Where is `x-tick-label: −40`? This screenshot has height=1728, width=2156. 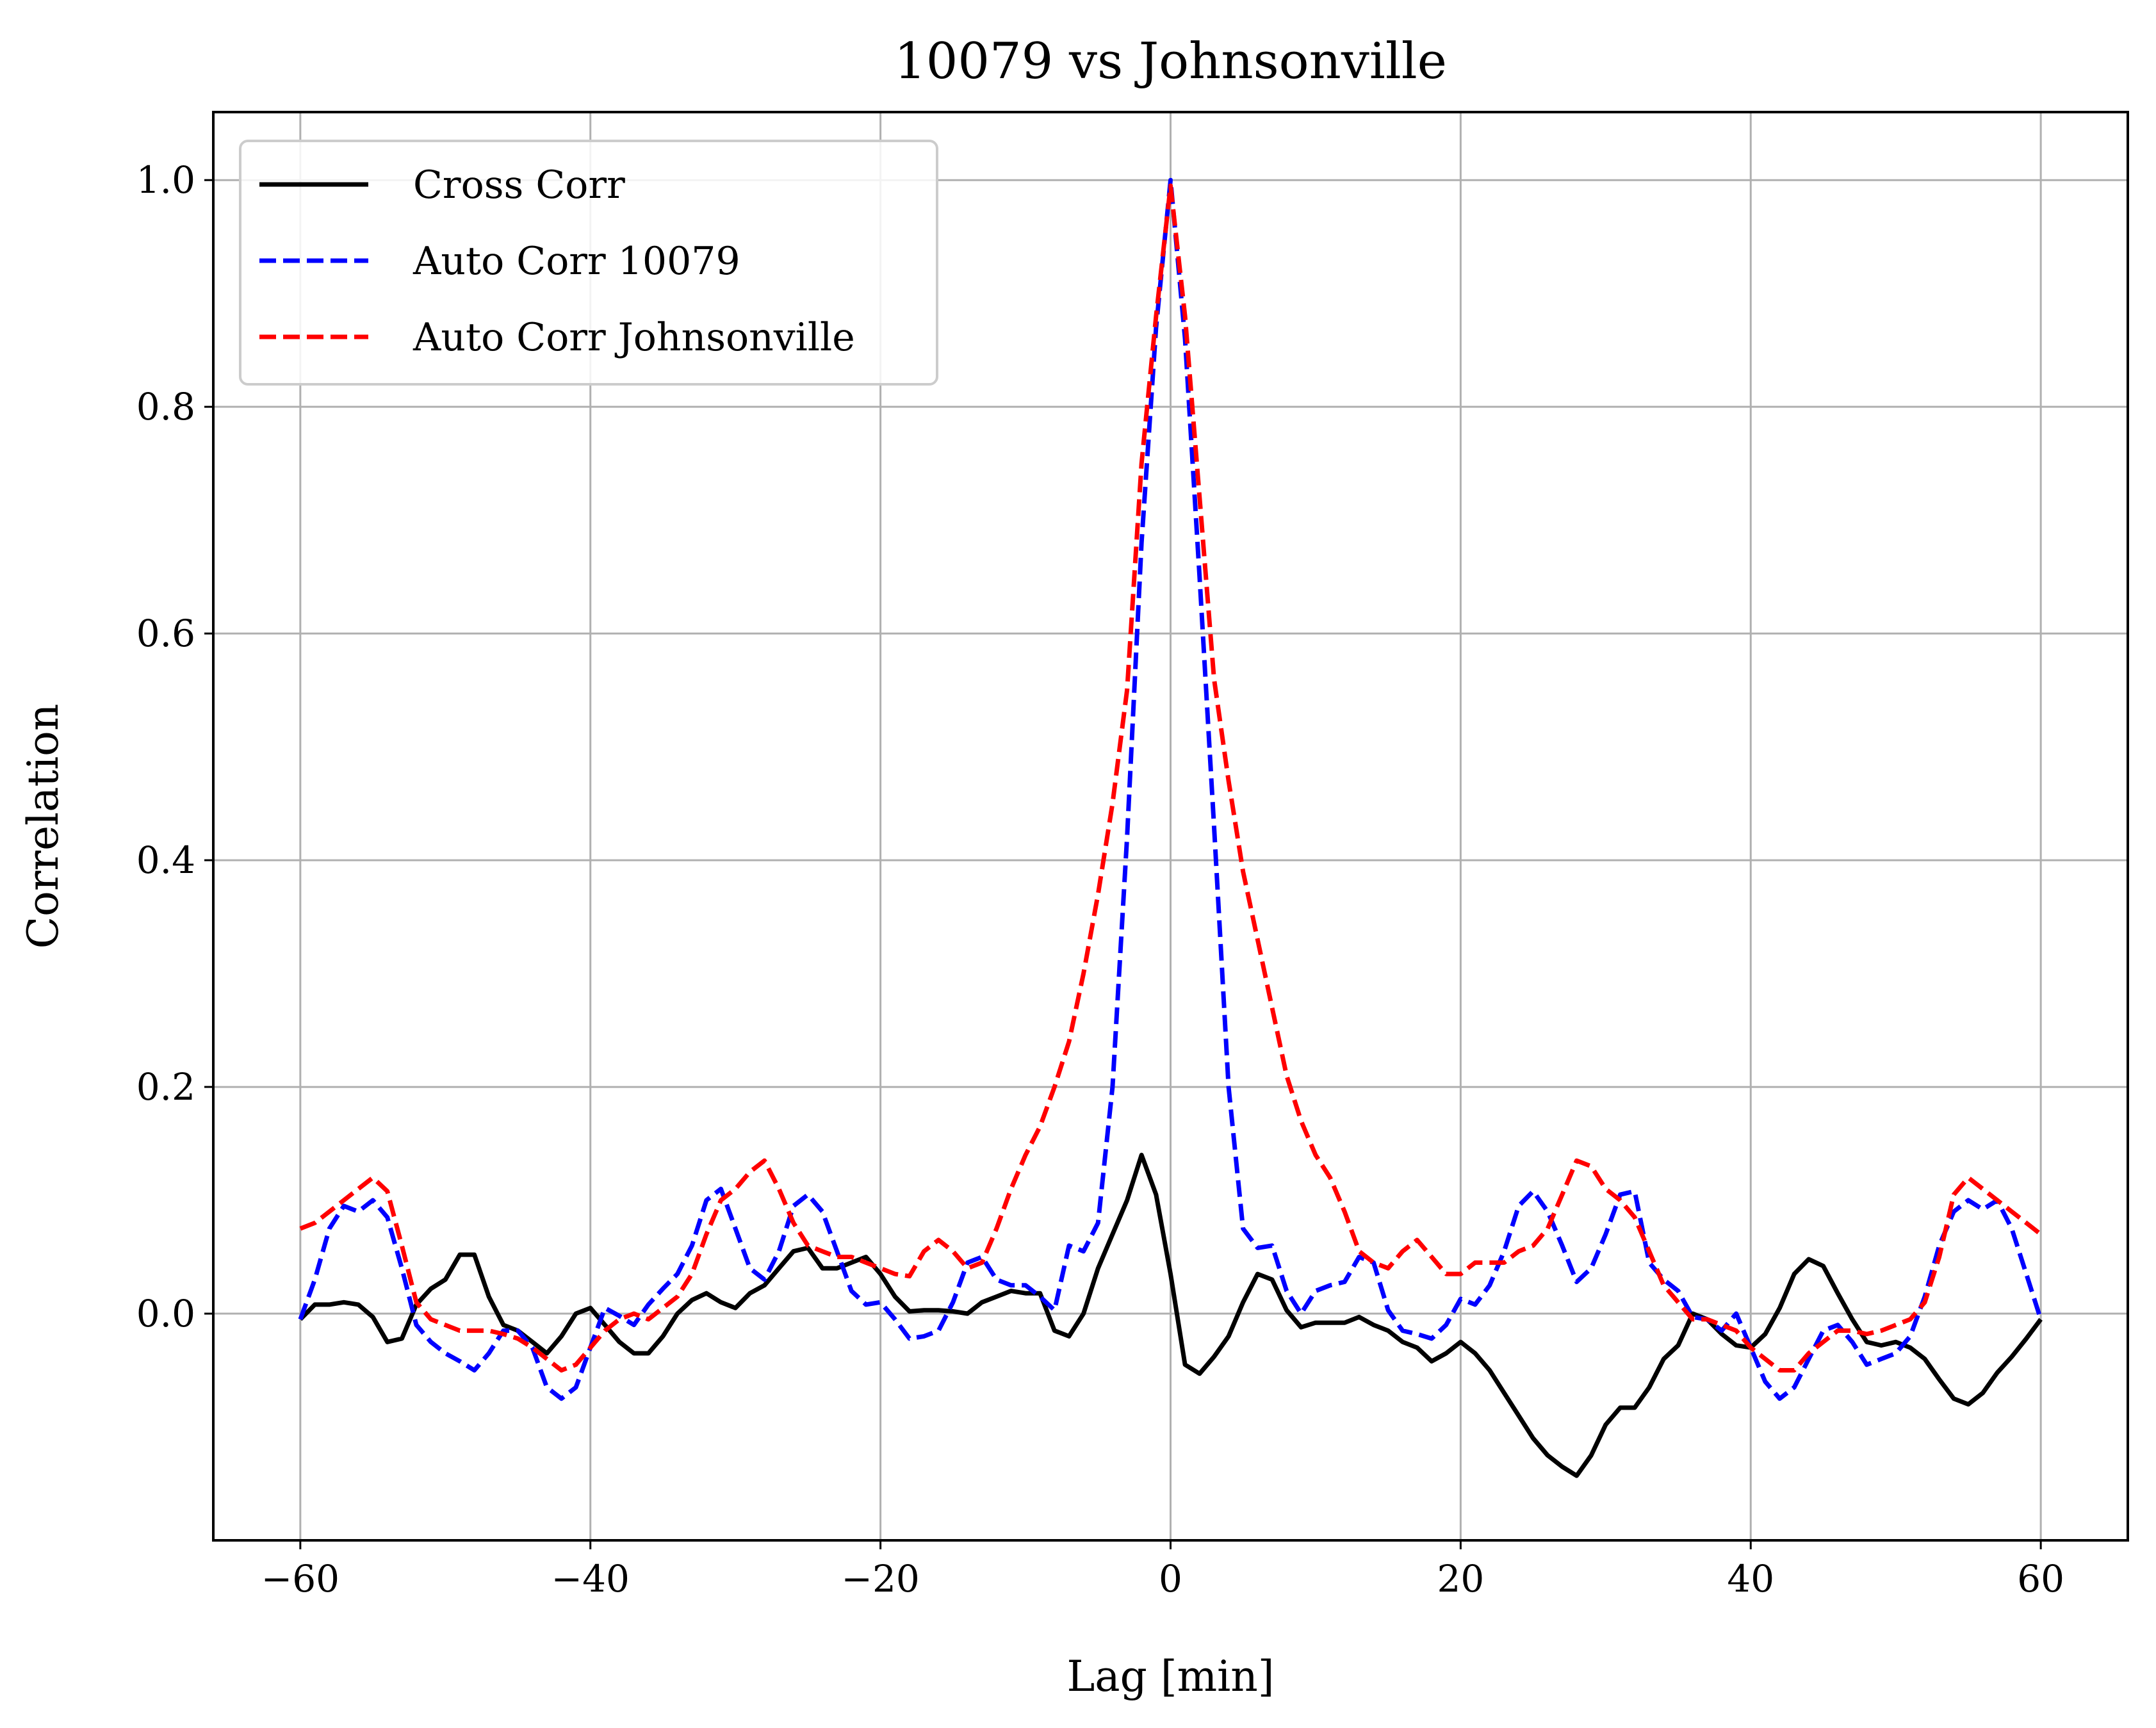 x-tick-label: −40 is located at coordinates (590, 1579).